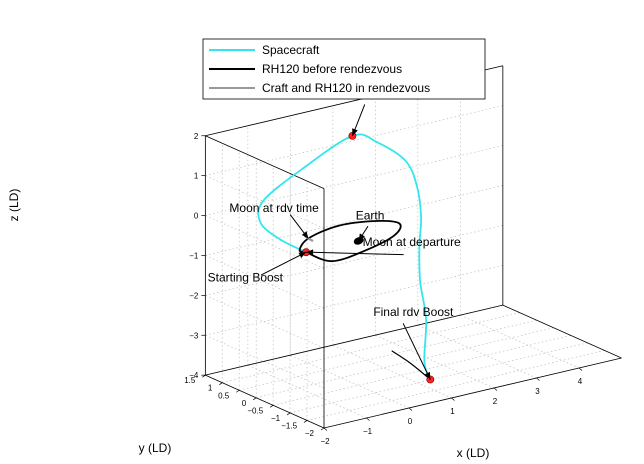  Describe the element at coordinates (274, 208) in the screenshot. I see `moon-at-rdv-time-label: Moon at rdv time` at that location.